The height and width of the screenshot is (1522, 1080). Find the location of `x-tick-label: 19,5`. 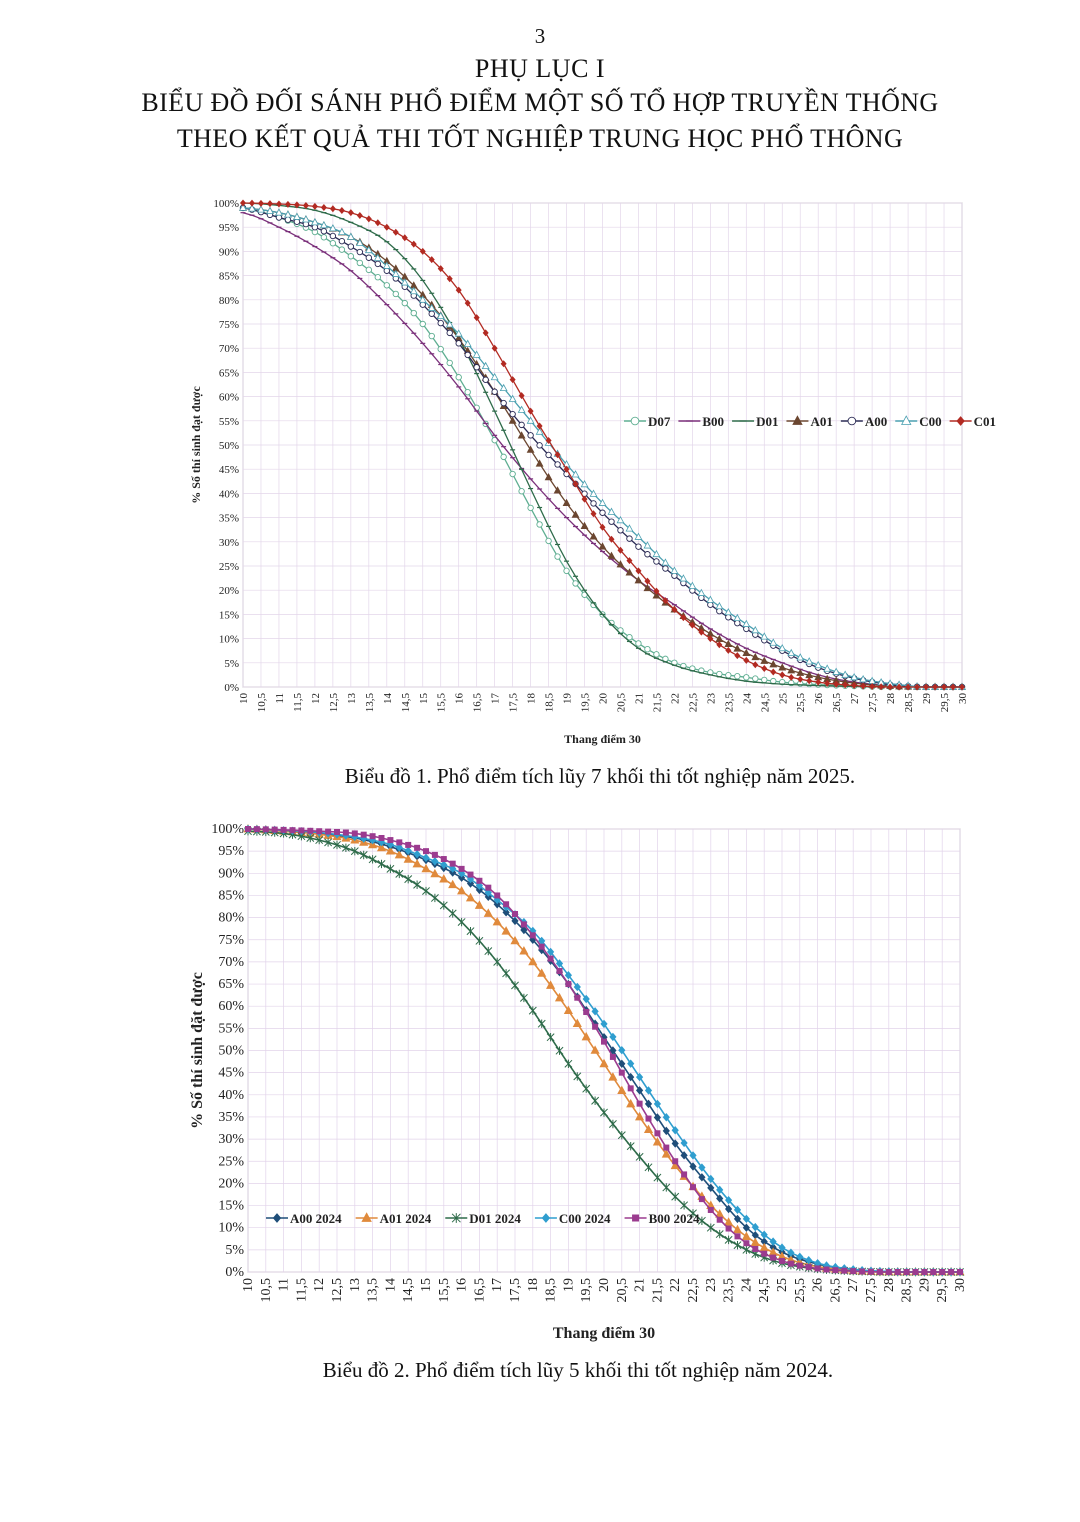

x-tick-label: 19,5 is located at coordinates (586, 703).